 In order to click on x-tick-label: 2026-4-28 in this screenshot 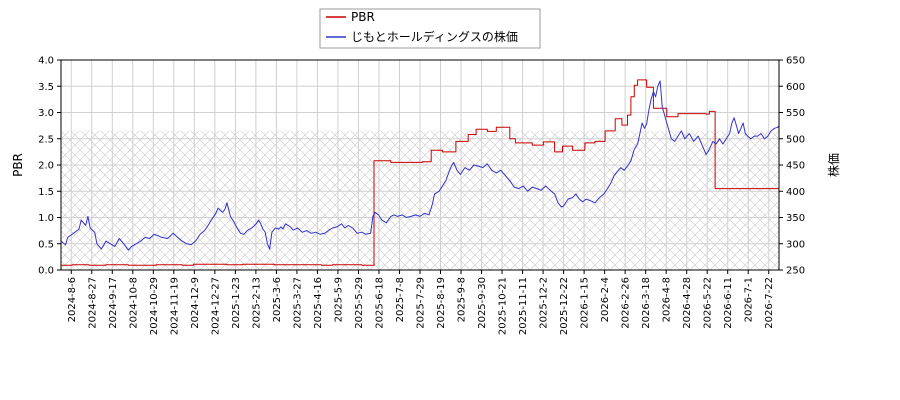, I will do `click(687, 303)`.